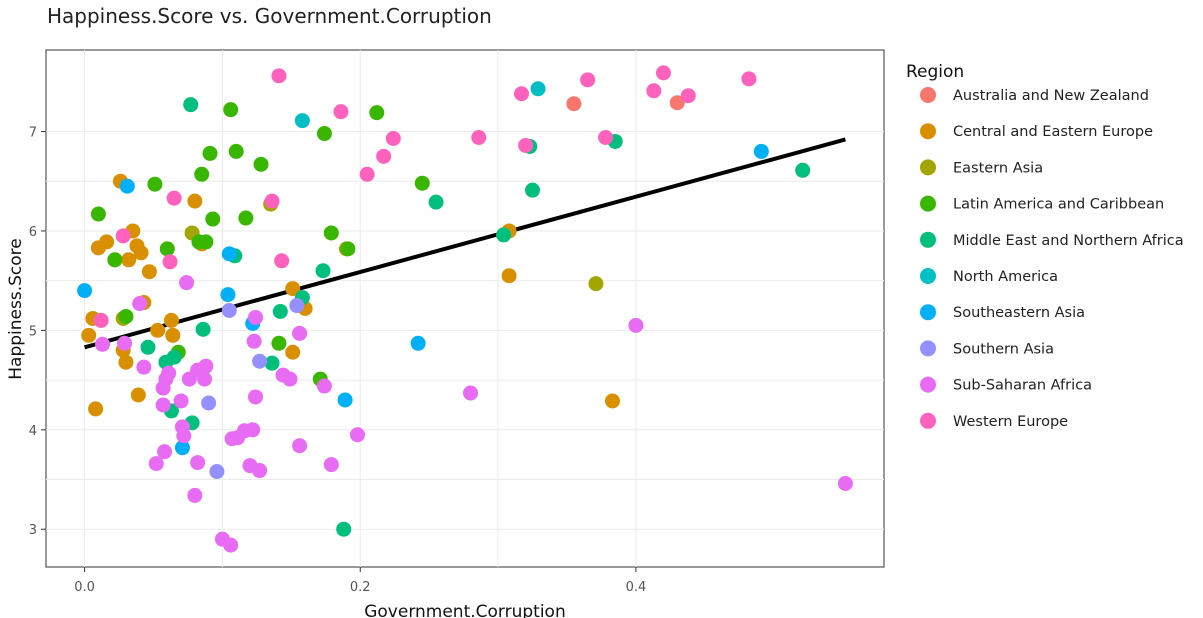 The image size is (1203, 618). Describe the element at coordinates (84, 587) in the screenshot. I see `x-tick-label: 0.0` at that location.